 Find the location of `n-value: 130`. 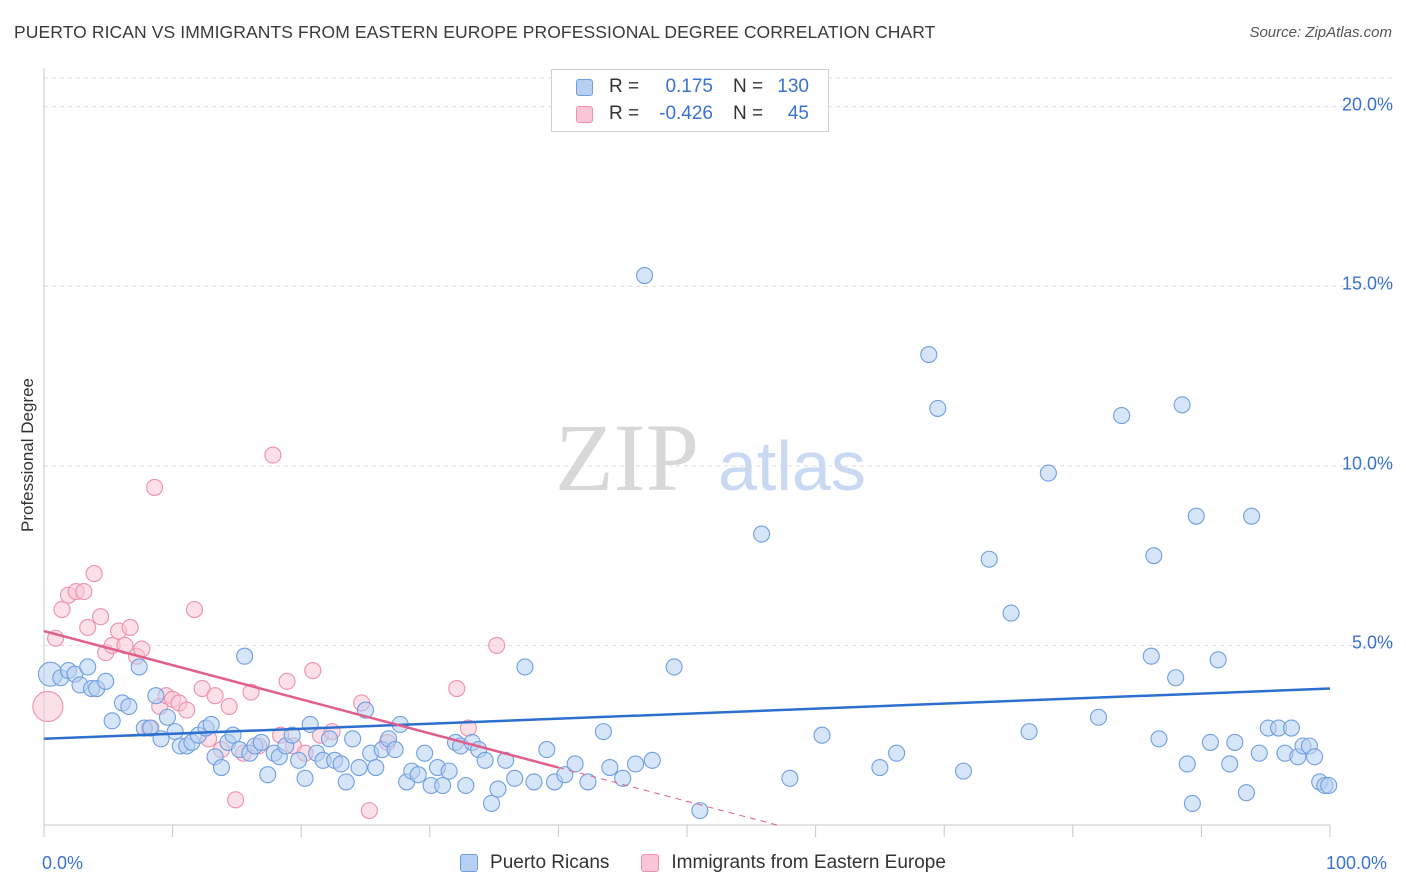

n-value: 130 is located at coordinates (793, 86).